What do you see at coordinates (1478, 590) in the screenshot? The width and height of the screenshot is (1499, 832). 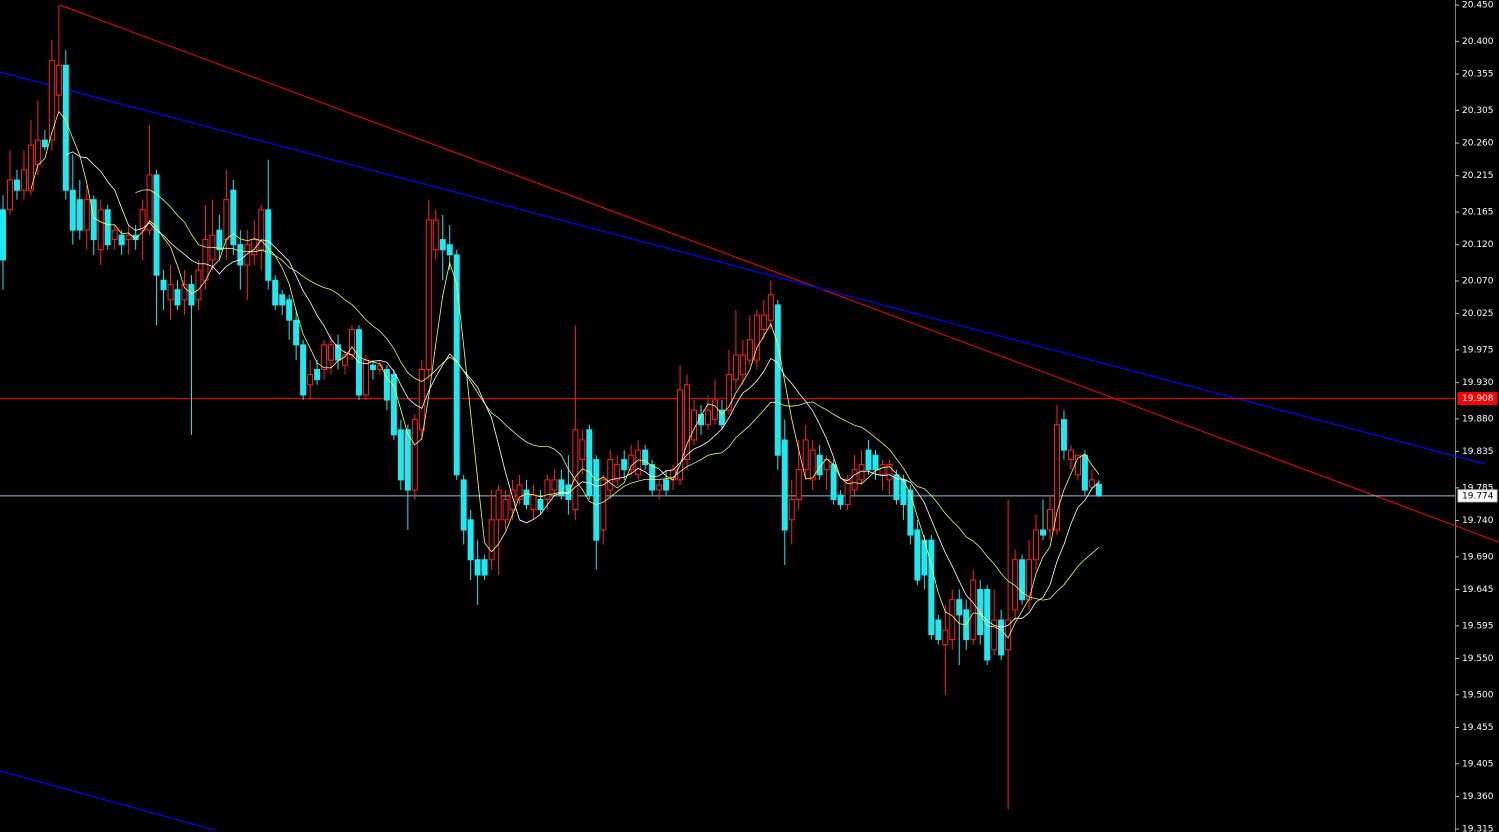 I see `y-tick-label: 19.645` at bounding box center [1478, 590].